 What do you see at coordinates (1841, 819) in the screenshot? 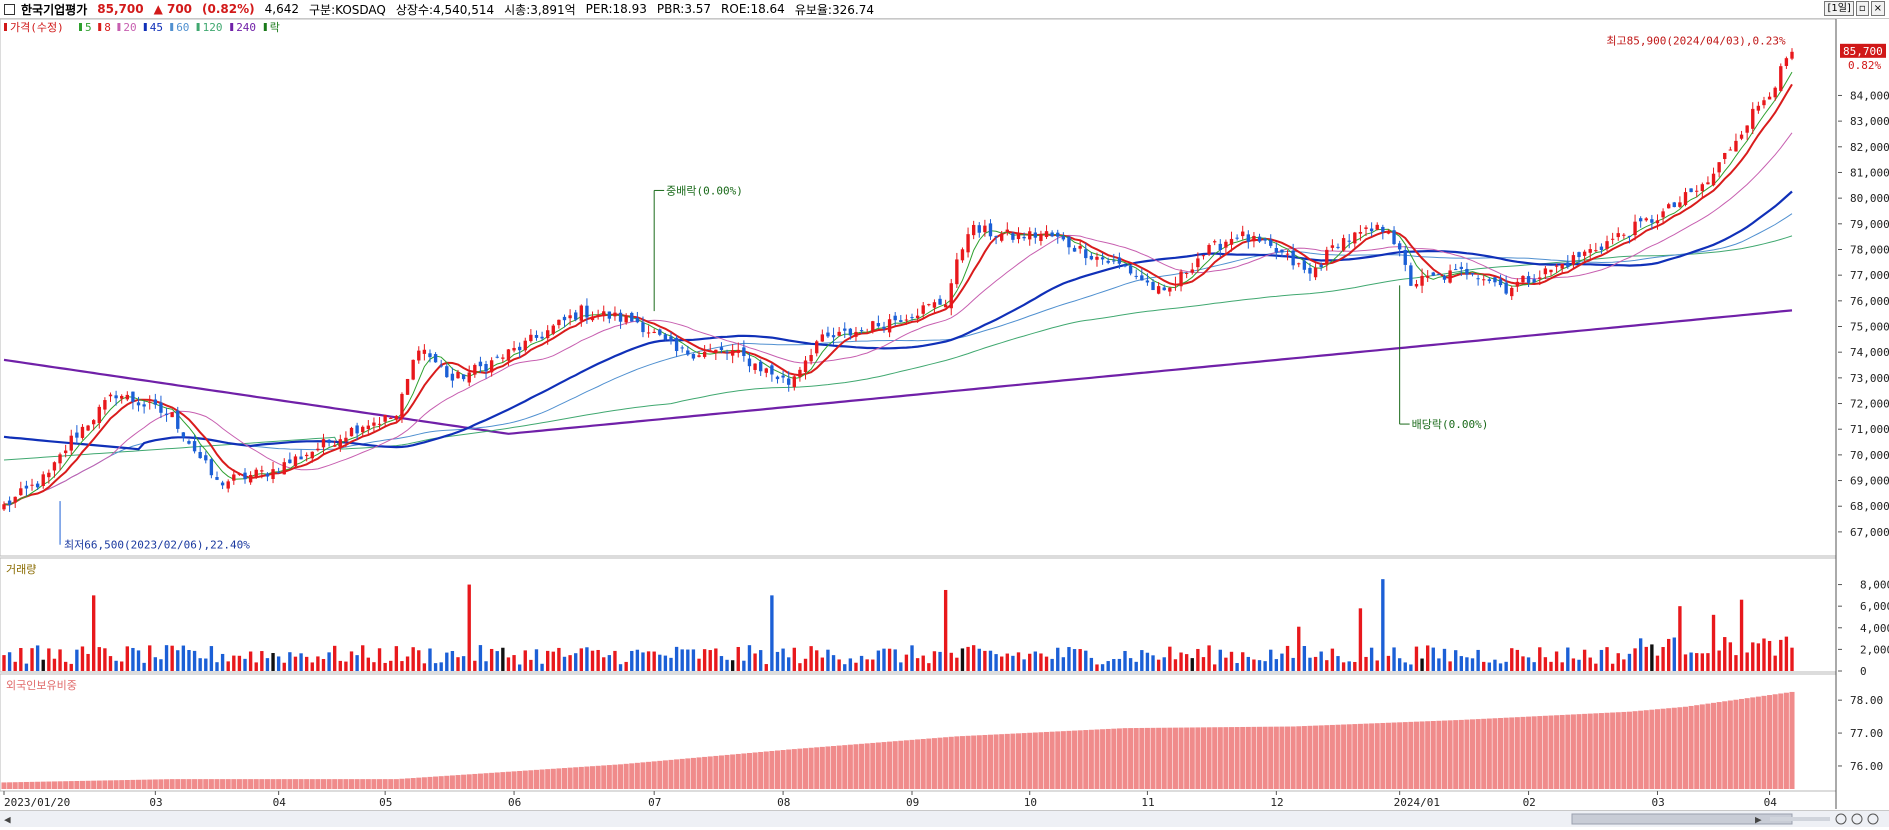
I see `zoom-out-icon` at bounding box center [1841, 819].